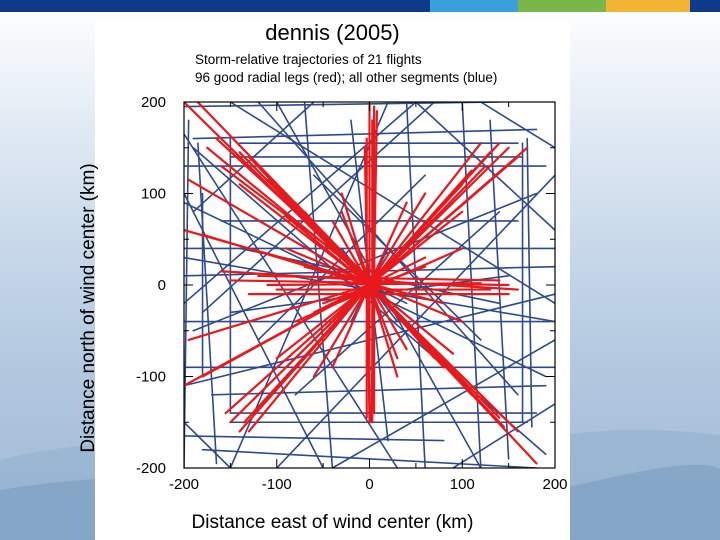  Describe the element at coordinates (462, 484) in the screenshot. I see `x-tick-label: 100` at that location.